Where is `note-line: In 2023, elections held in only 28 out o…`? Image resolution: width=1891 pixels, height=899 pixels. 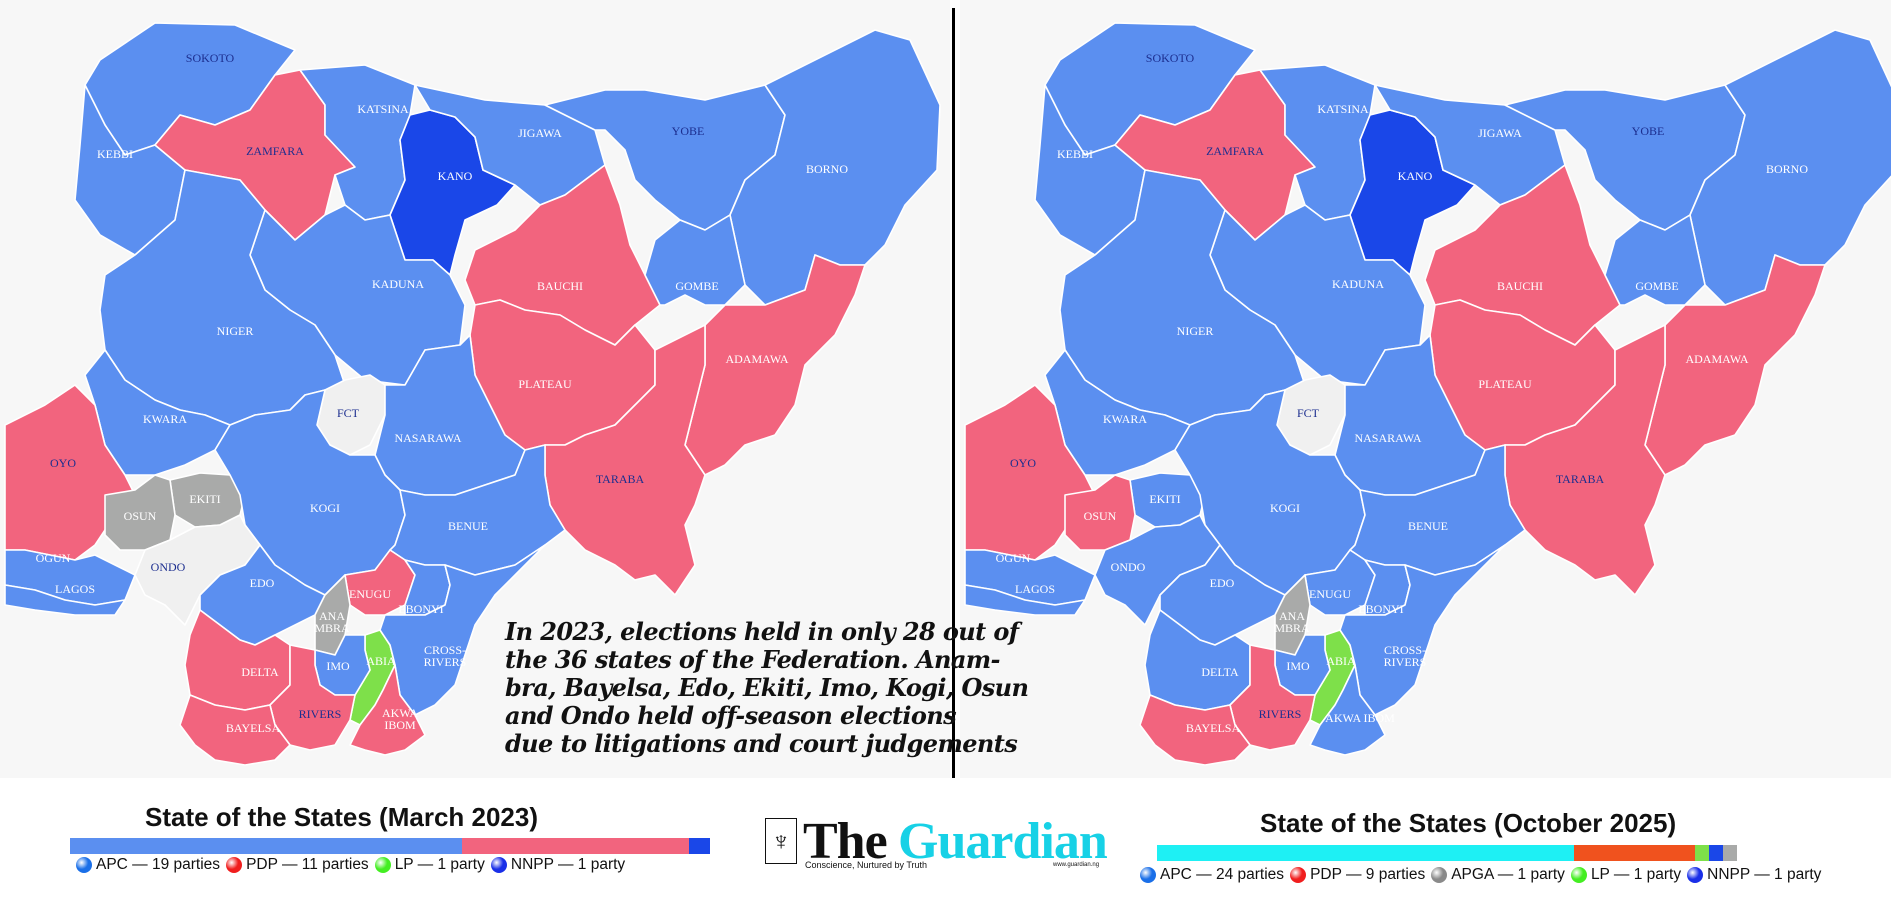
note-line: In 2023, elections held in only 28 out o… is located at coordinates (762, 631).